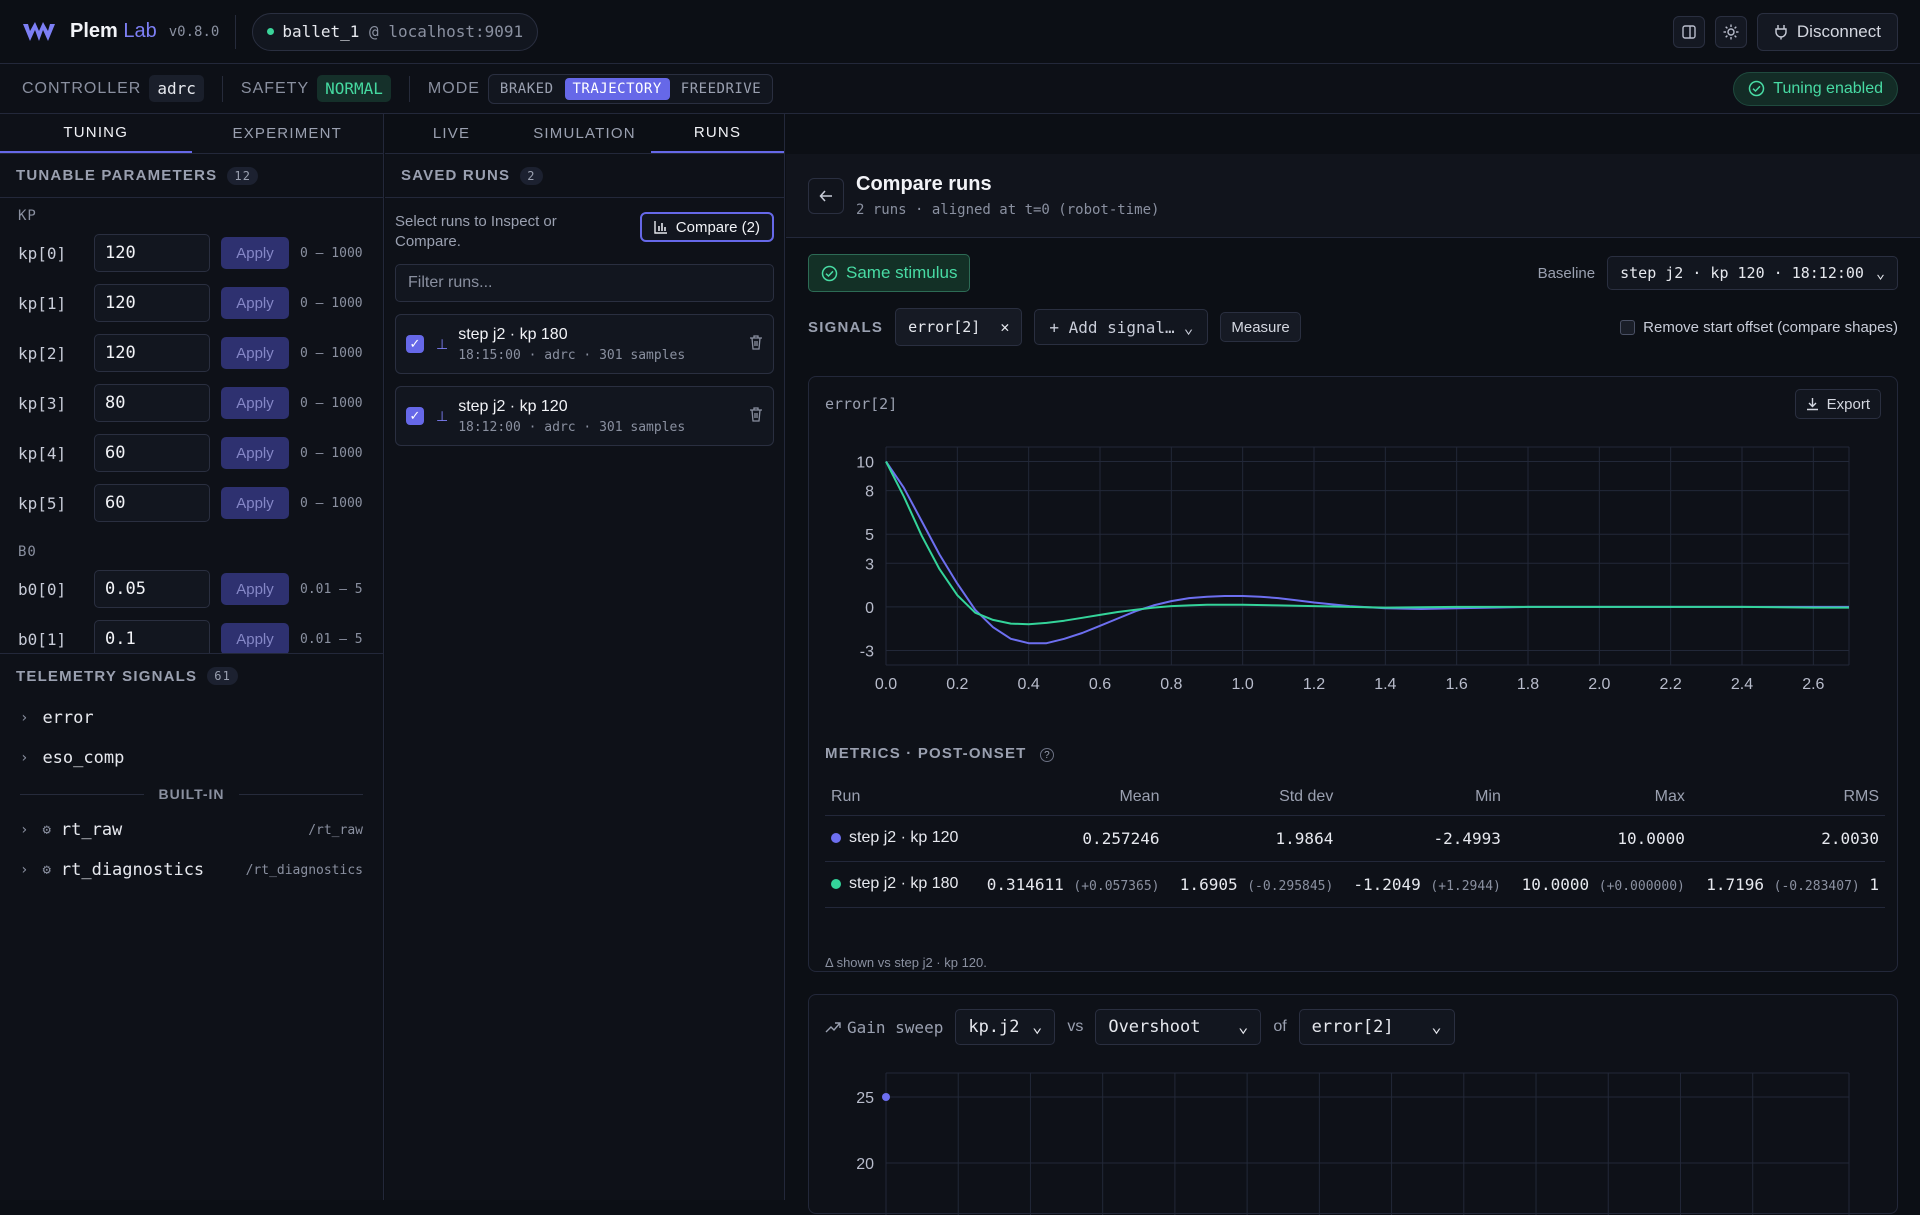  I want to click on y-tick-label: 10, so click(865, 463).